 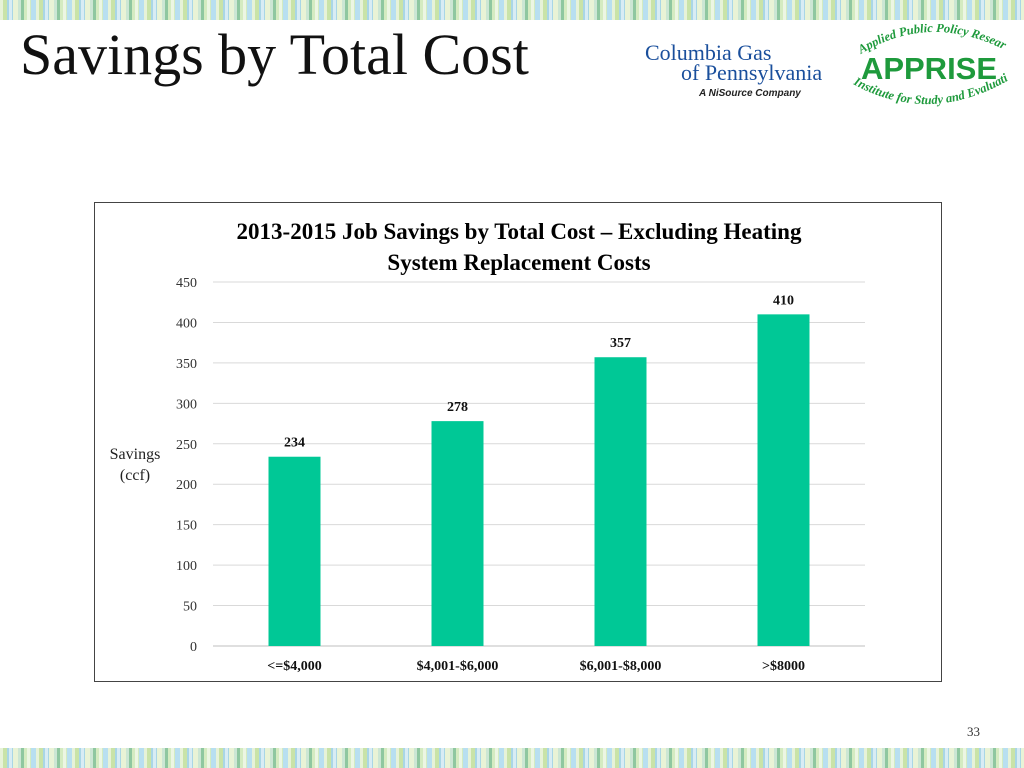 I want to click on y-tick-label: 150, so click(x=186, y=526).